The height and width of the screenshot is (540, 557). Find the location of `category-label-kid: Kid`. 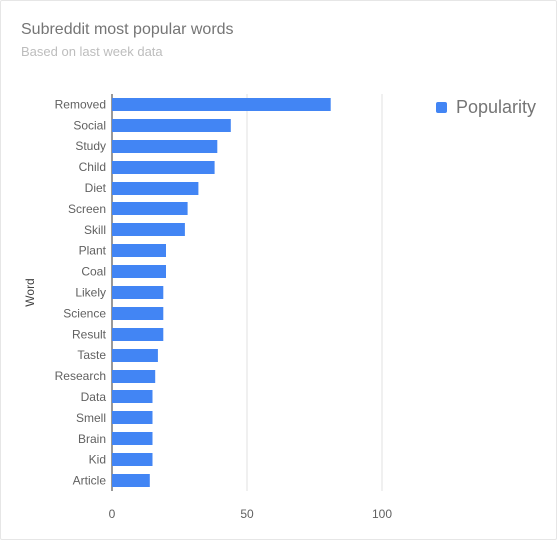

category-label-kid: Kid is located at coordinates (97, 460).